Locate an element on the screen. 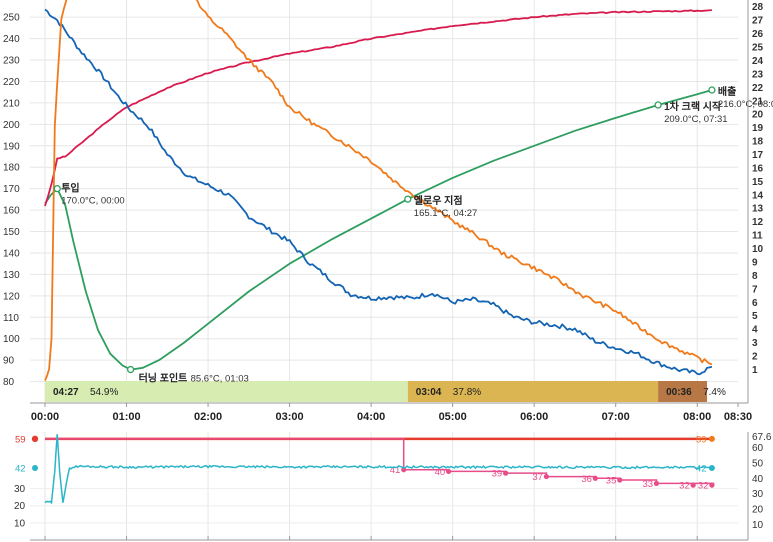  airflow-step-label: 37 is located at coordinates (537, 477).